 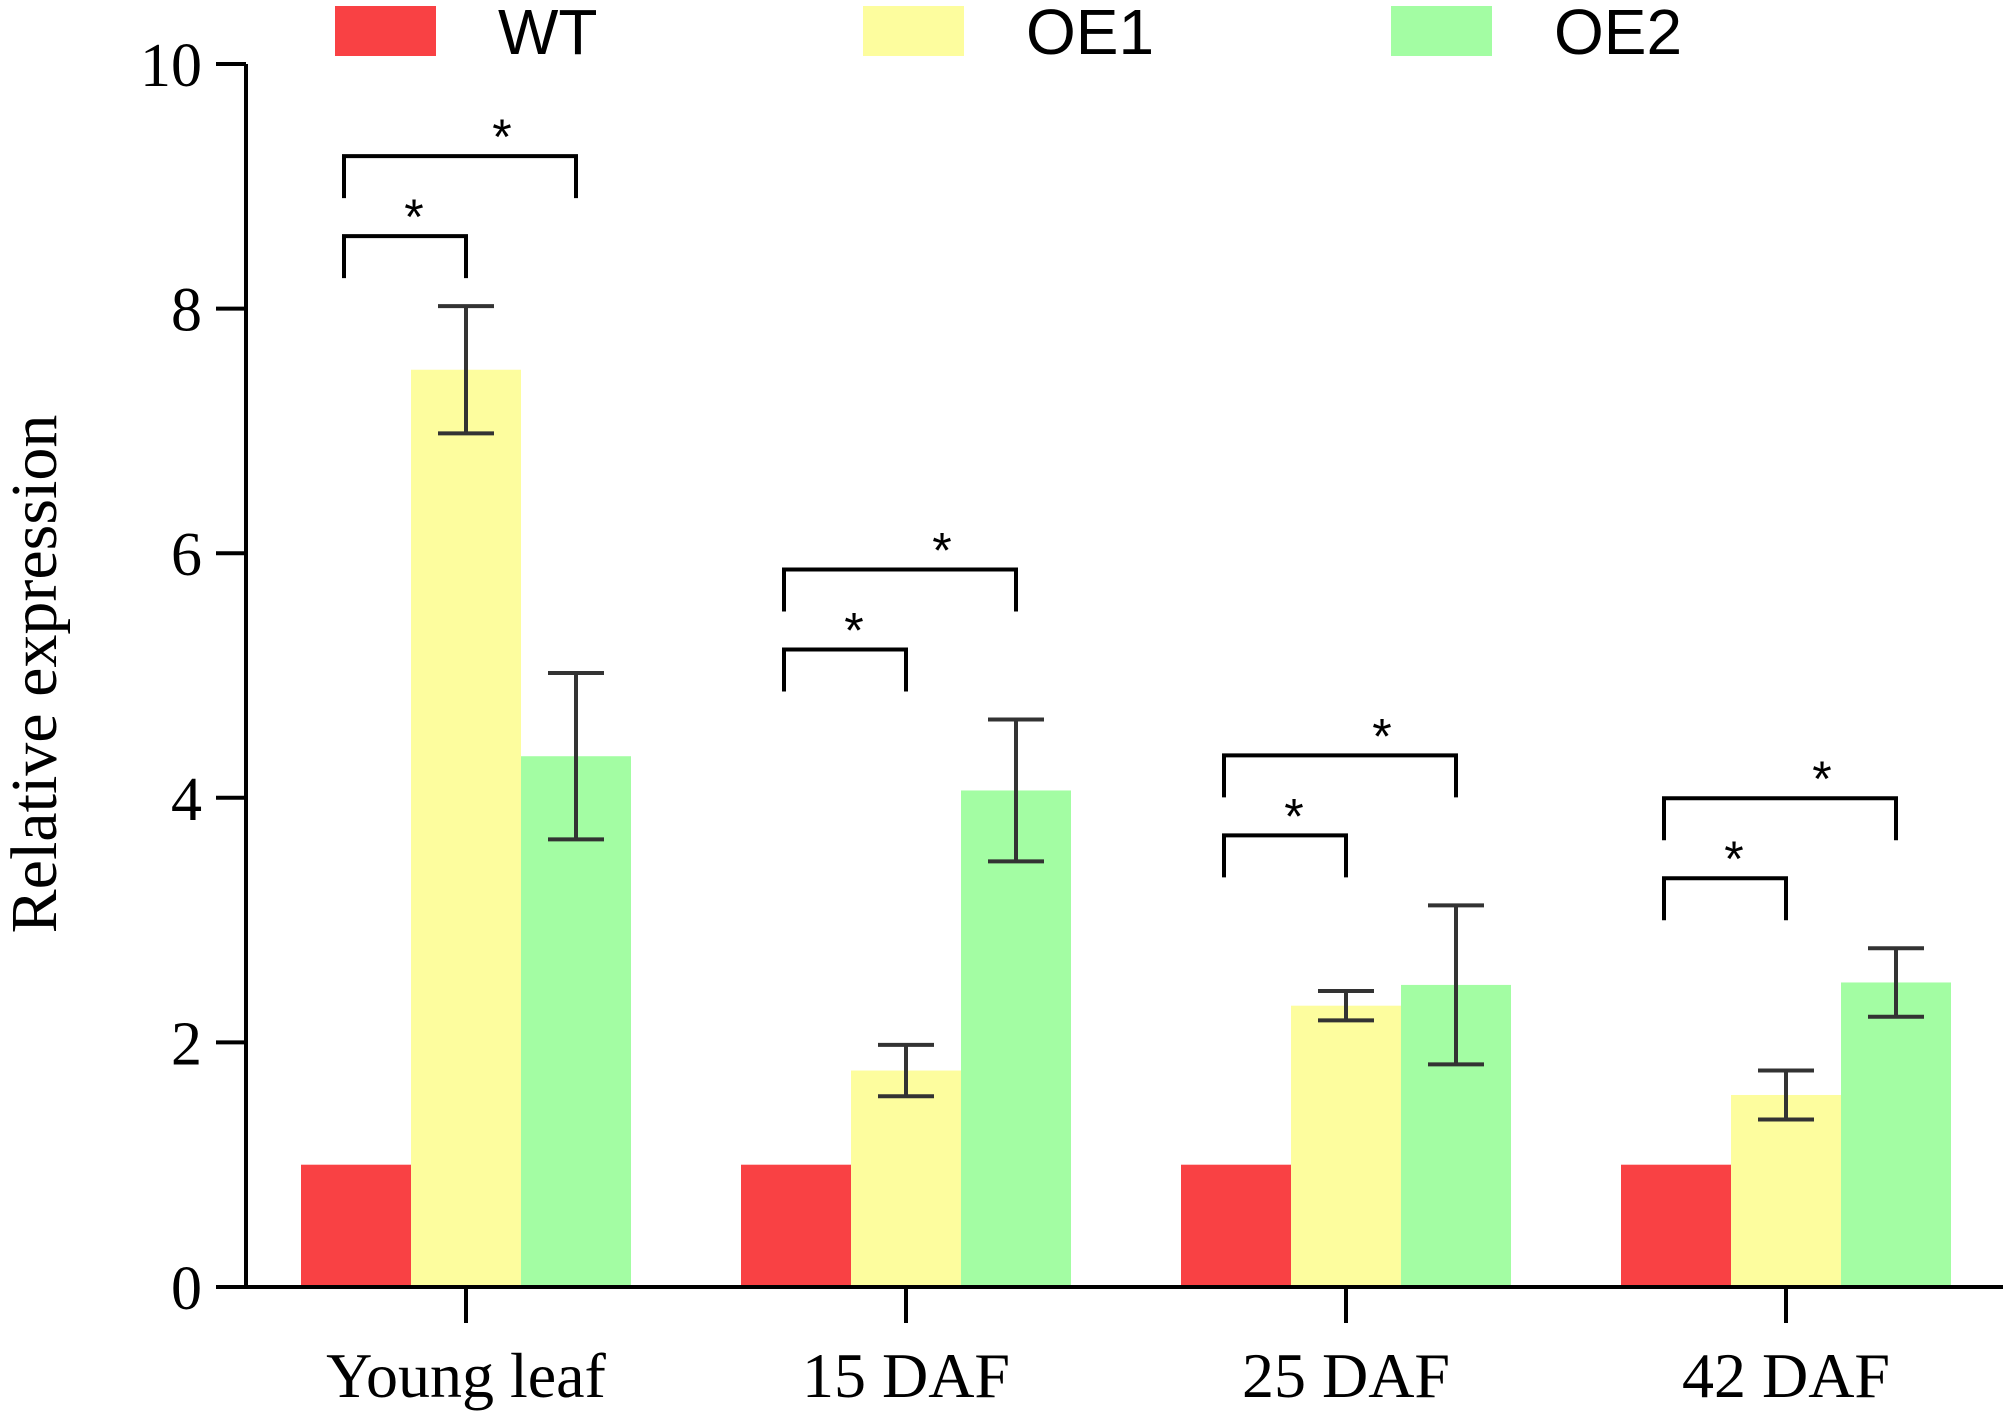 I want to click on bar-oe1-25-daf, so click(x=1346, y=1146).